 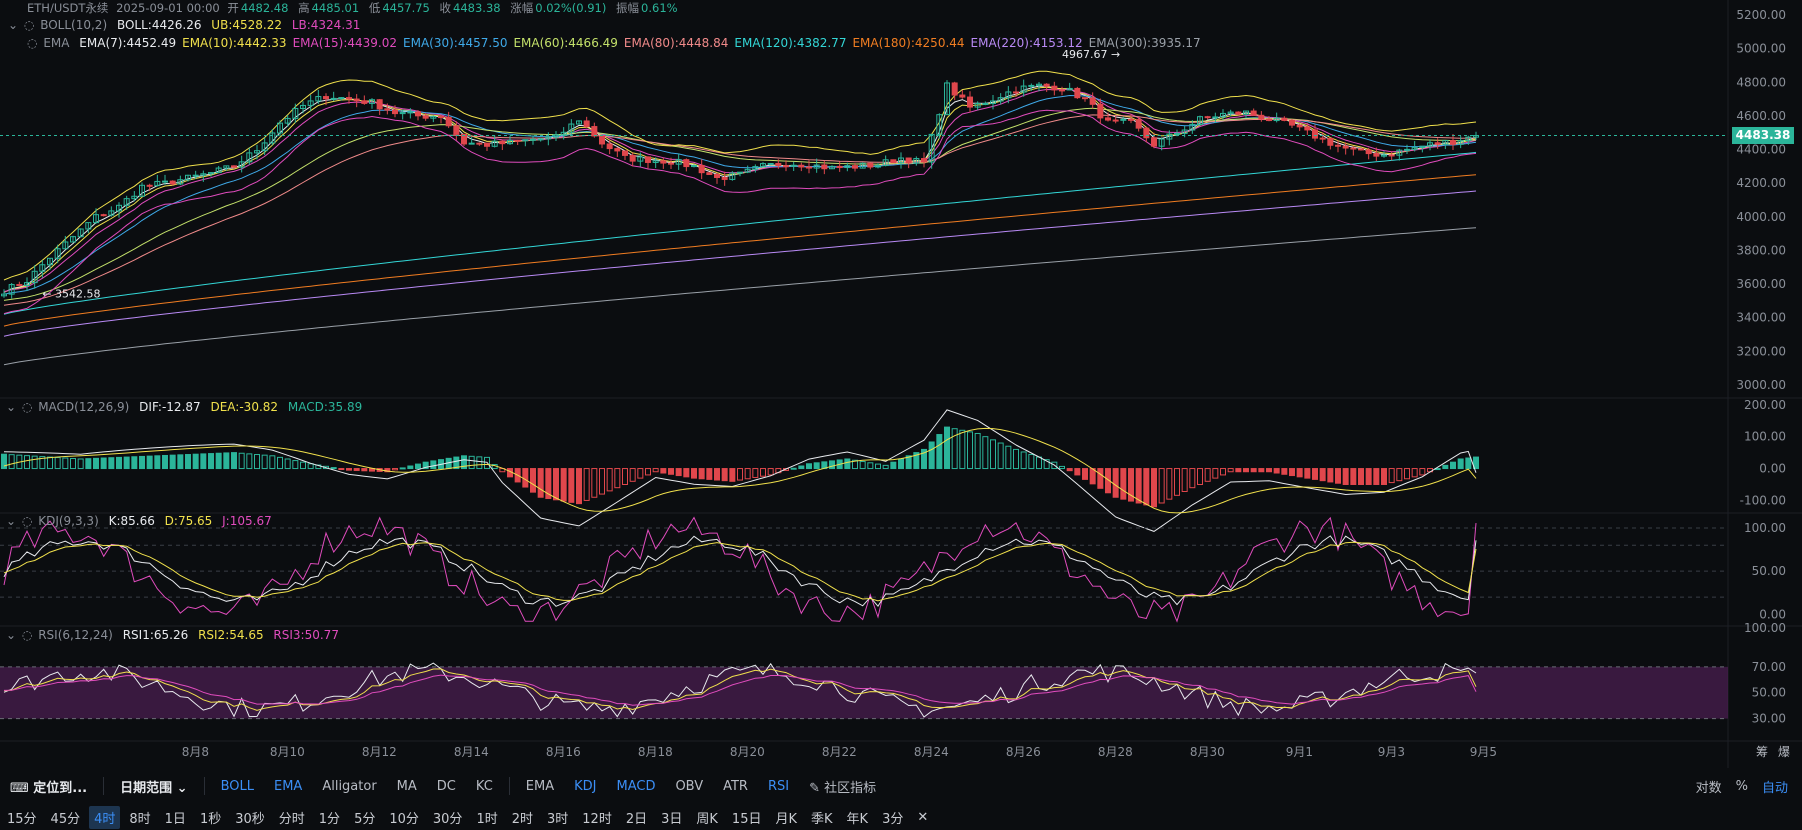 What do you see at coordinates (707, 819) in the screenshot?
I see `timeframe-18: 周K` at bounding box center [707, 819].